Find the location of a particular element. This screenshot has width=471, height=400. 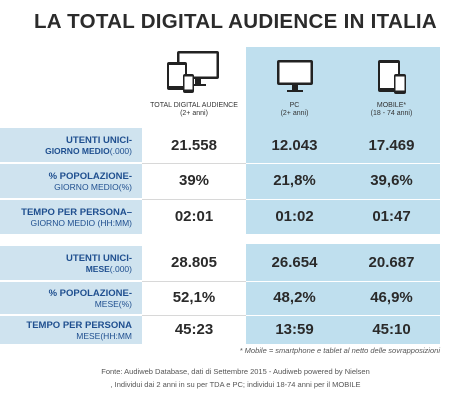

value-pc: 21,8% is located at coordinates (294, 180).